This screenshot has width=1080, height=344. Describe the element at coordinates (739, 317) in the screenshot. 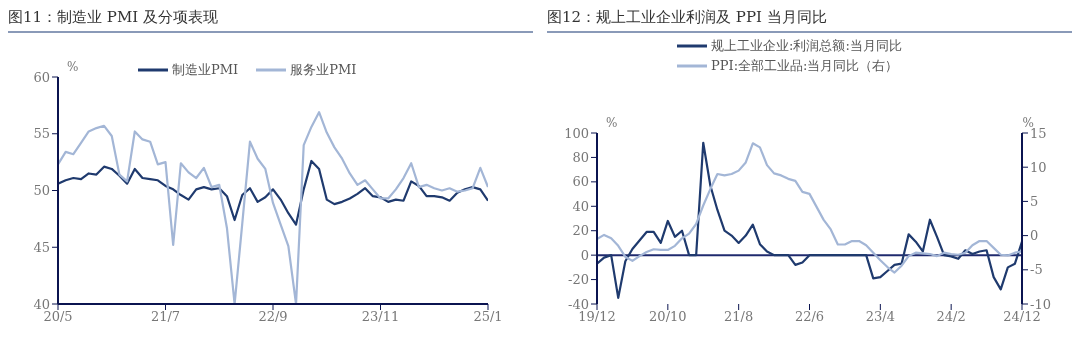

I see `x-tick-label: 21/8` at that location.